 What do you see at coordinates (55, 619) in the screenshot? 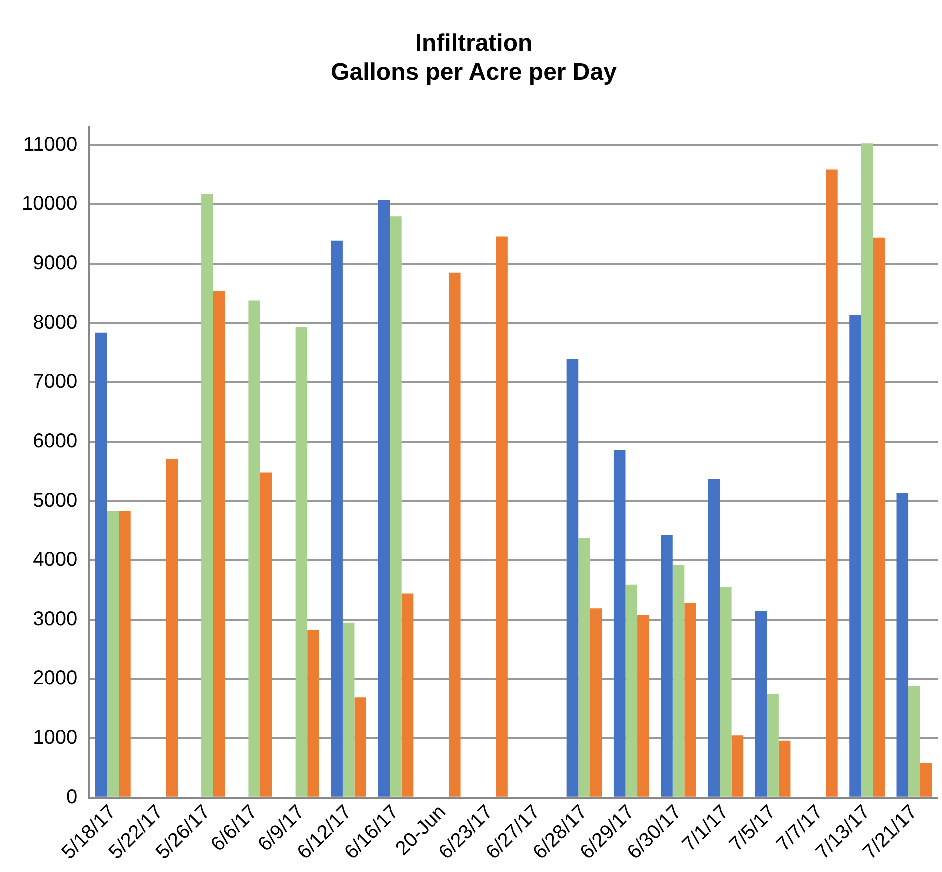
I see `y-tick-label: 3000` at bounding box center [55, 619].